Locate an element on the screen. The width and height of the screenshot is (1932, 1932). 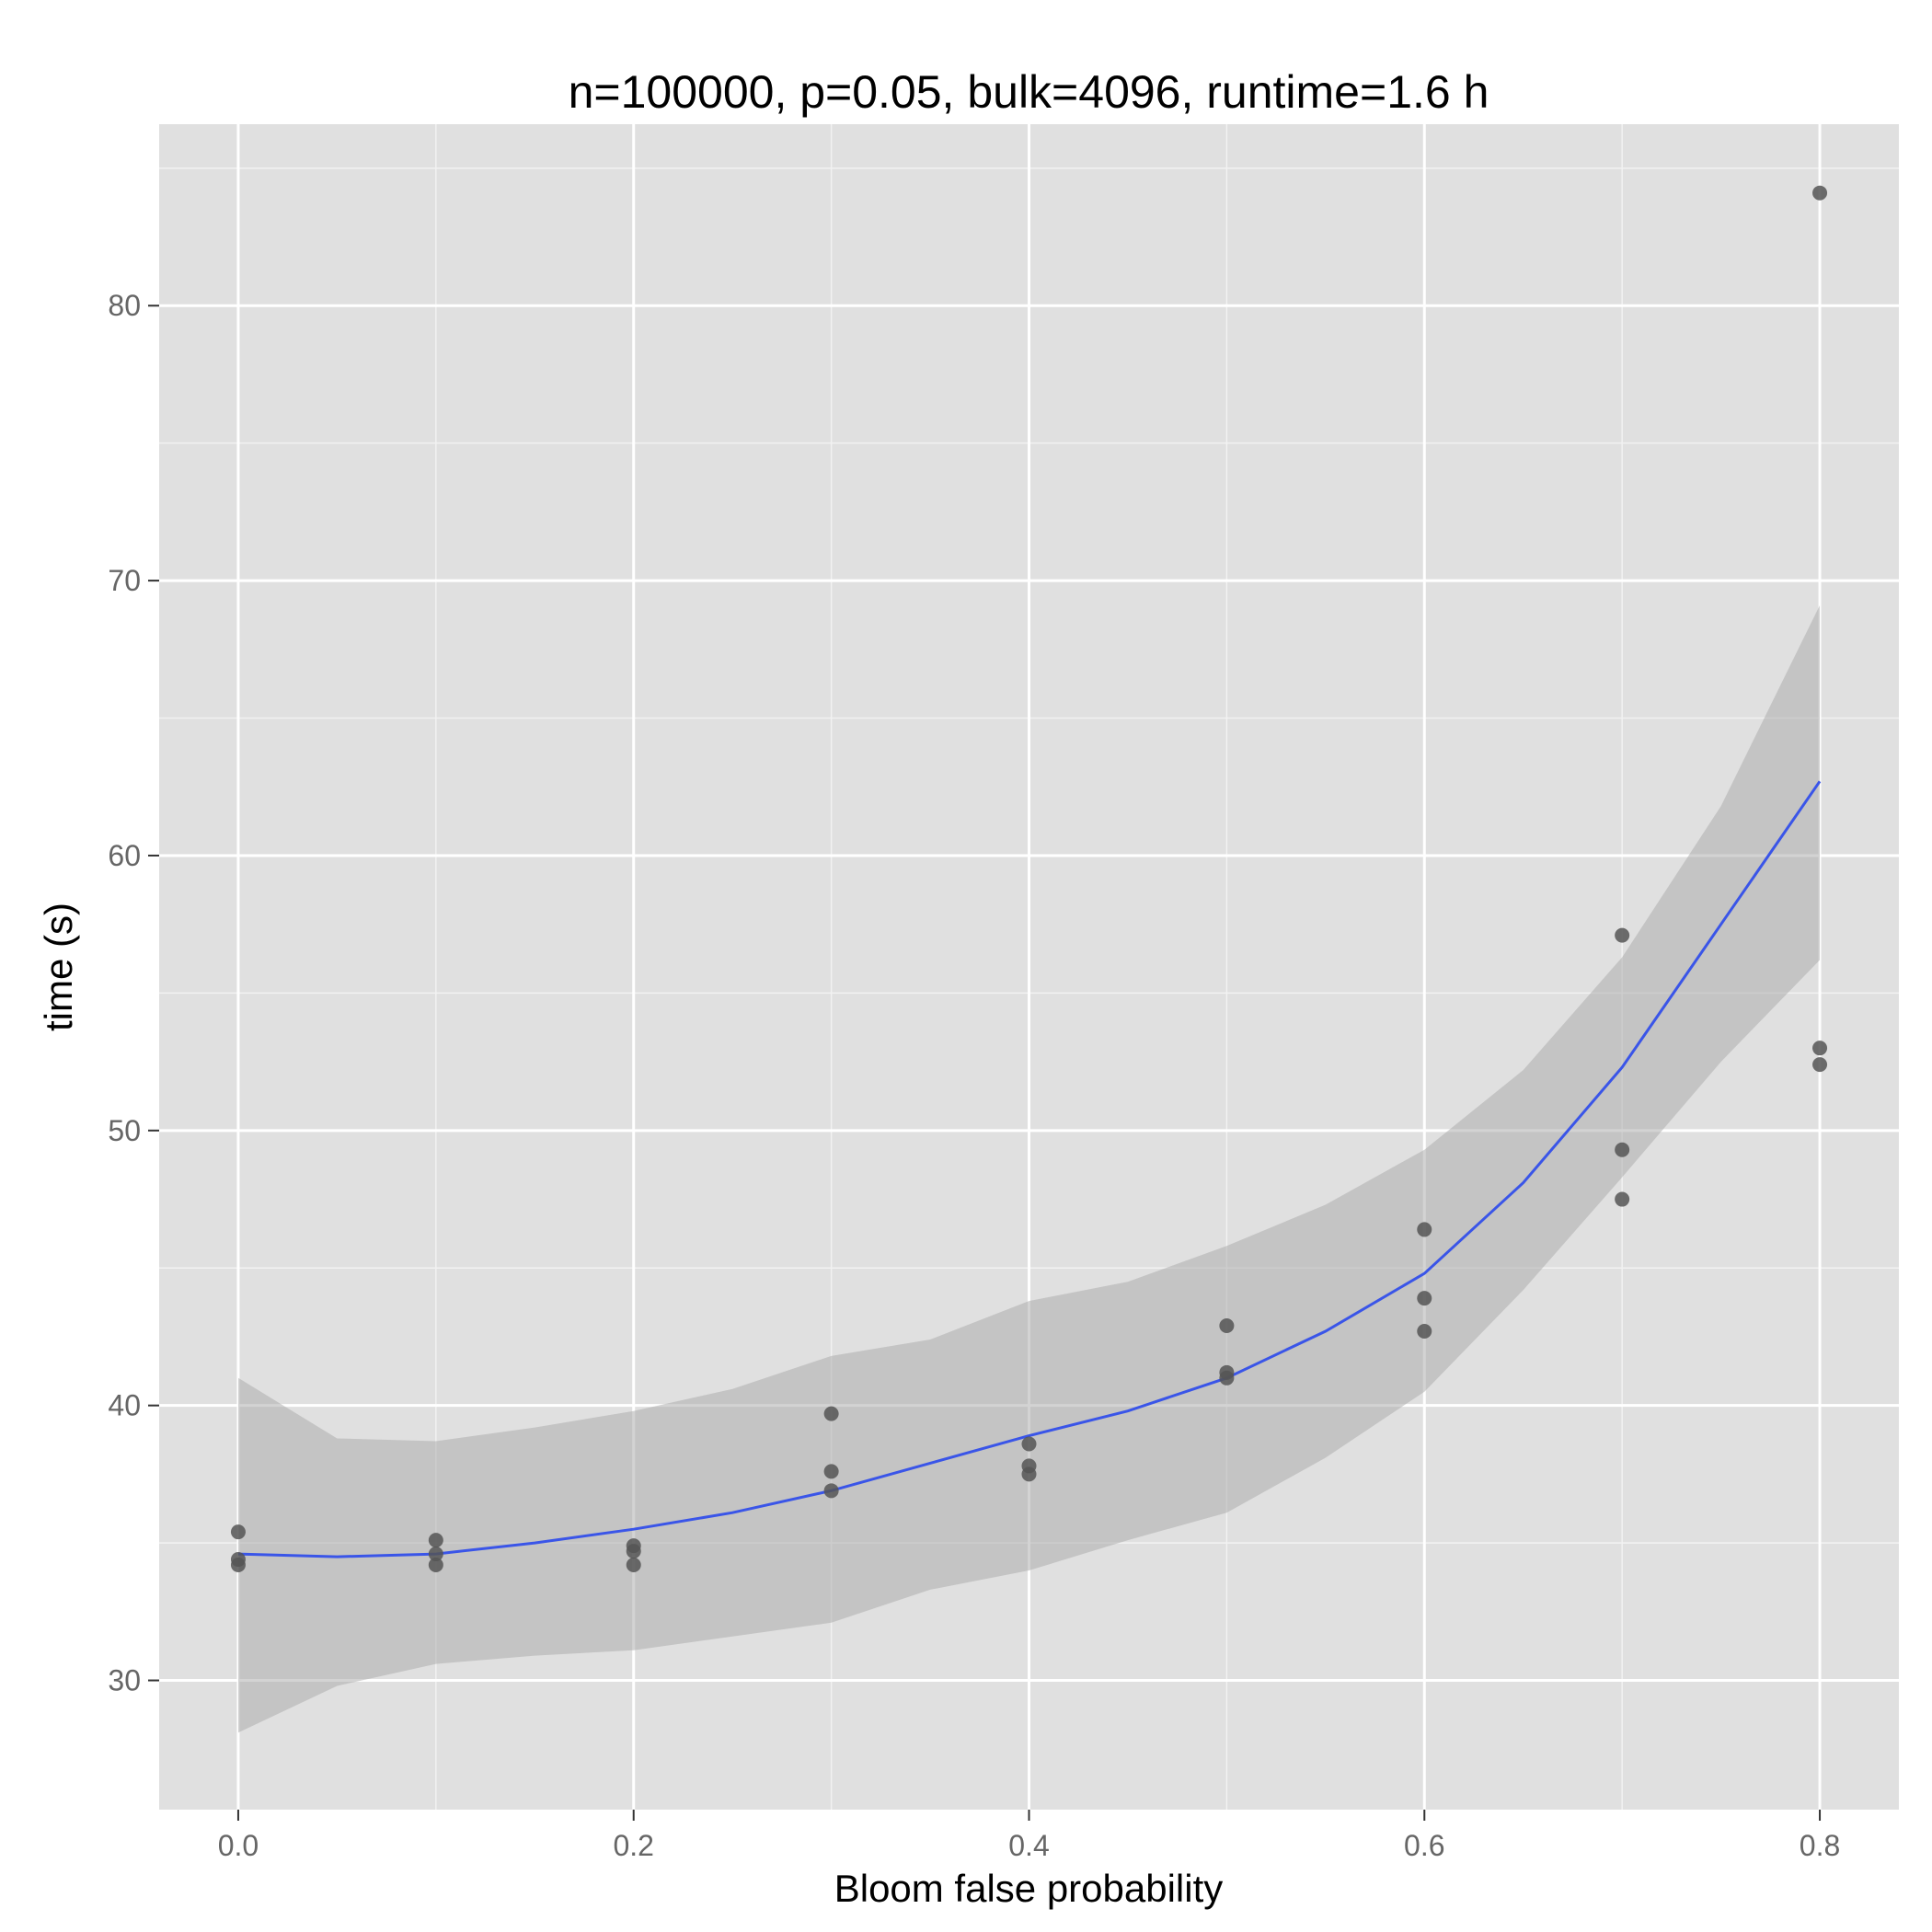
y-axis-title: time (s) is located at coordinates (58, 967).